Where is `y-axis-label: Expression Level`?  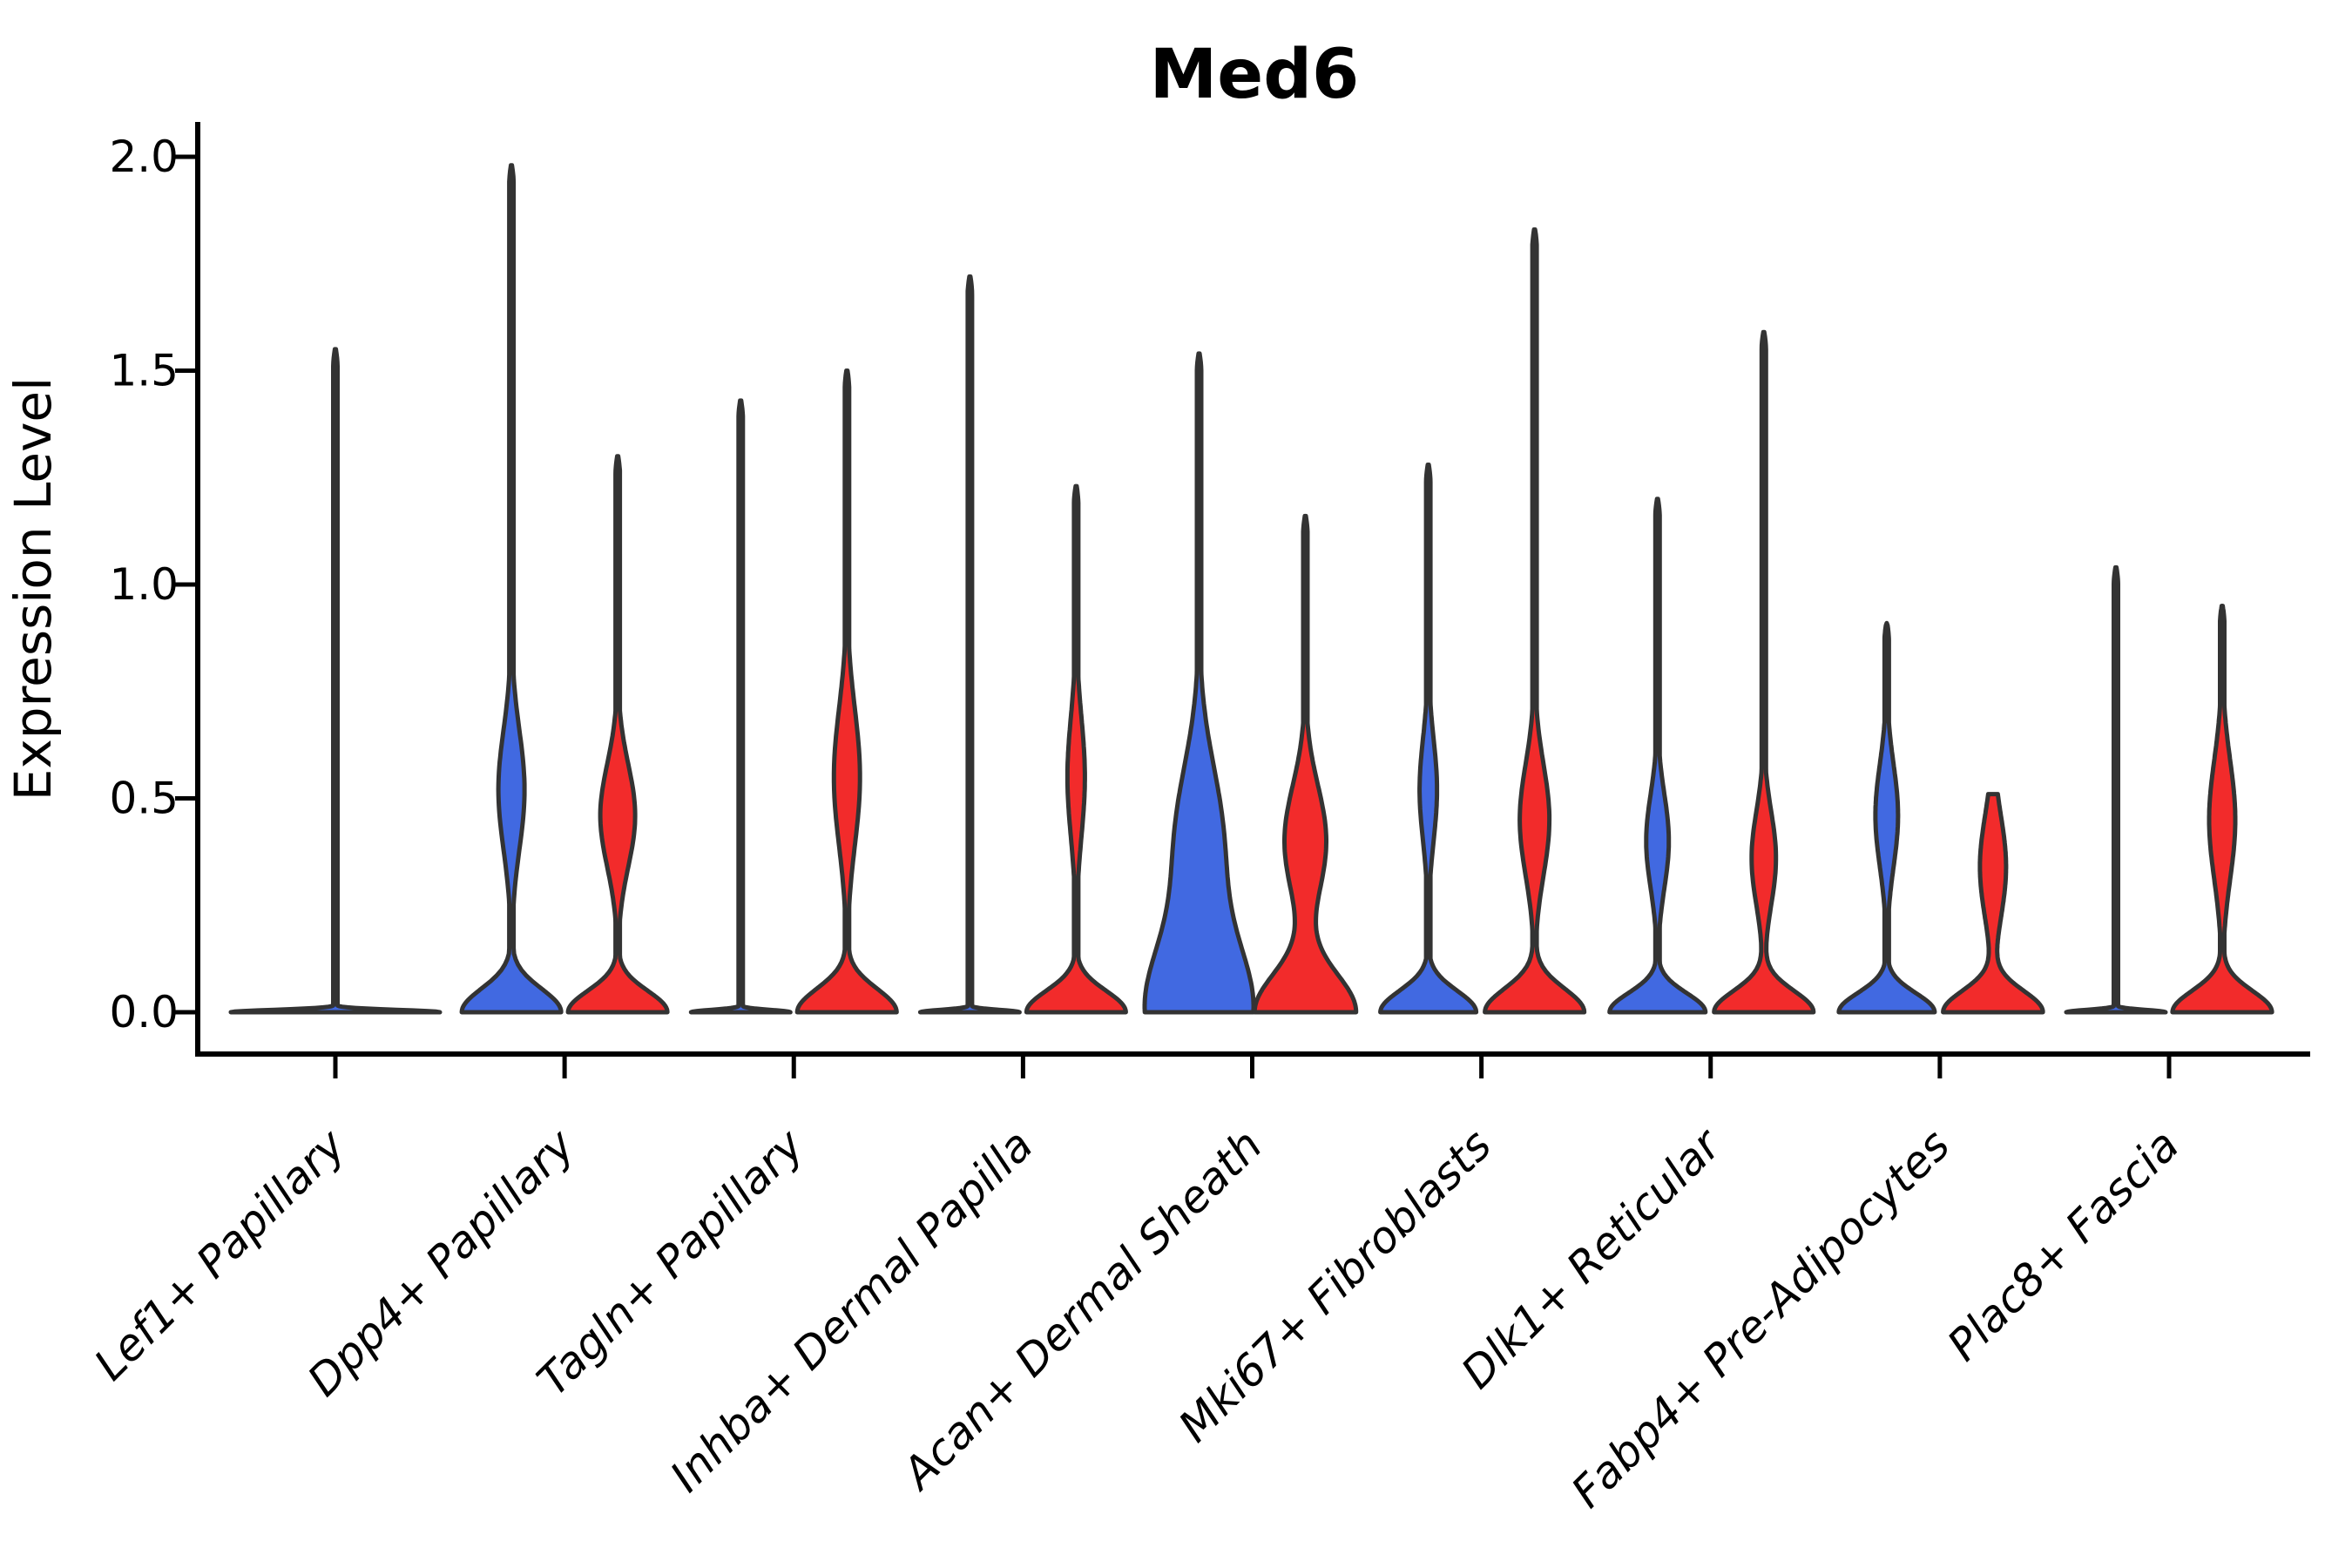
y-axis-label: Expression Level is located at coordinates (33, 589).